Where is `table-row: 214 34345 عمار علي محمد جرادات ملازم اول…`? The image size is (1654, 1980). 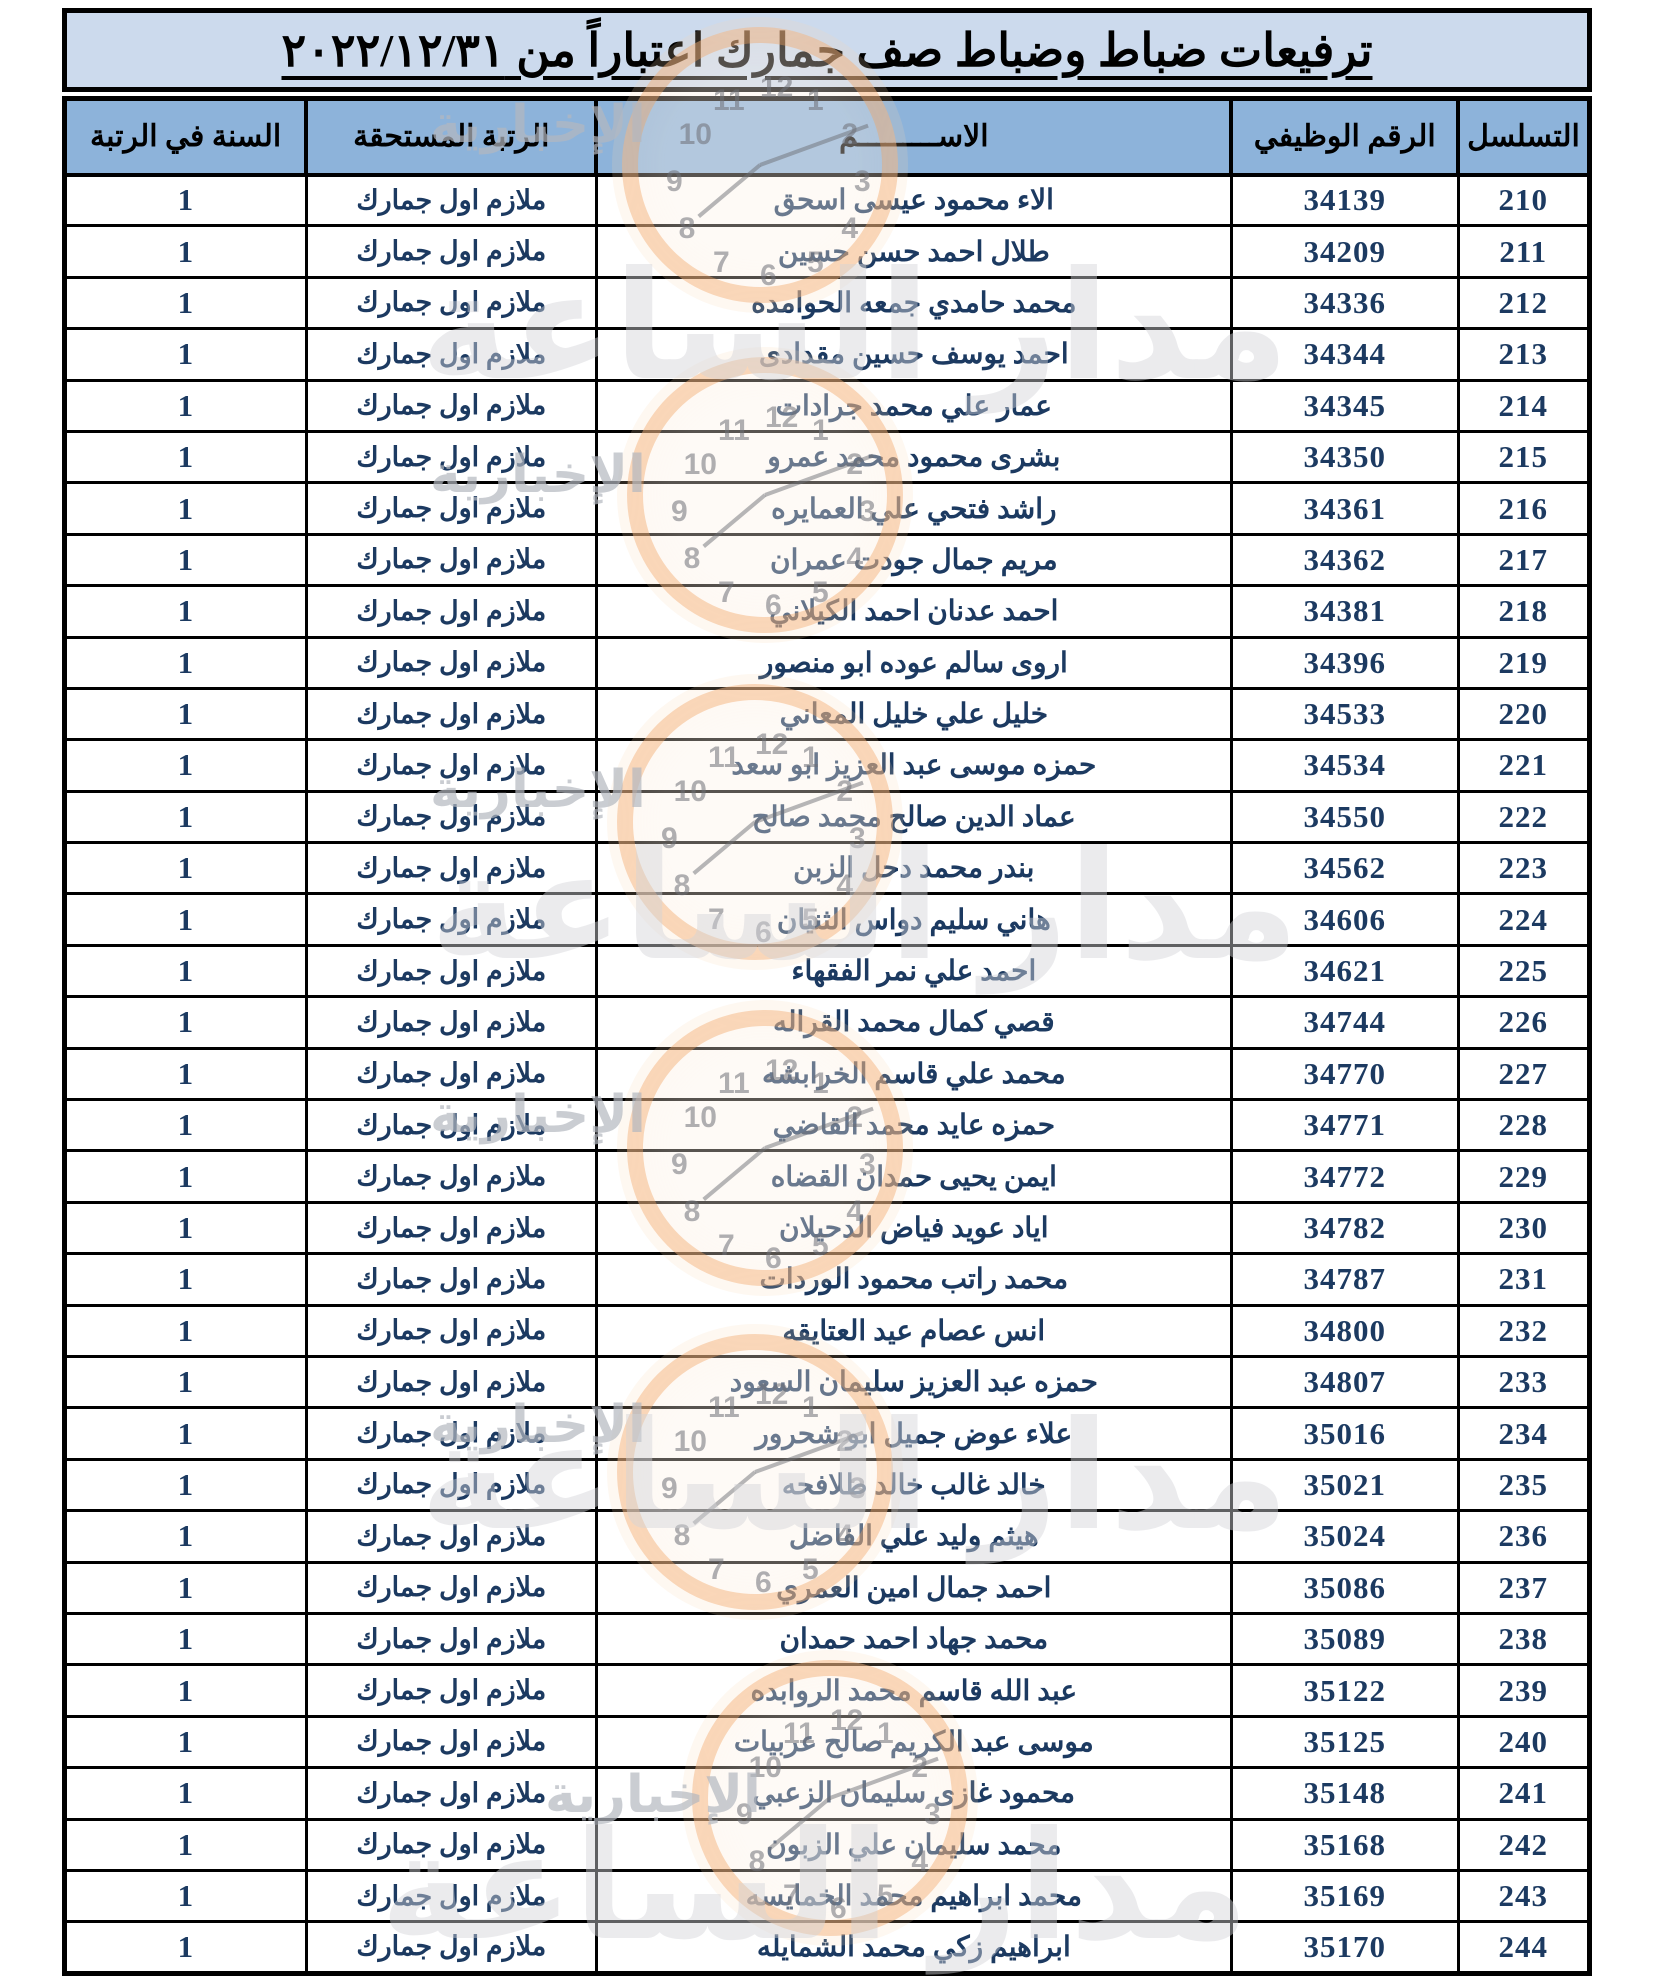 table-row: 214 34345 عمار علي محمد جرادات ملازم اول… is located at coordinates (827, 405).